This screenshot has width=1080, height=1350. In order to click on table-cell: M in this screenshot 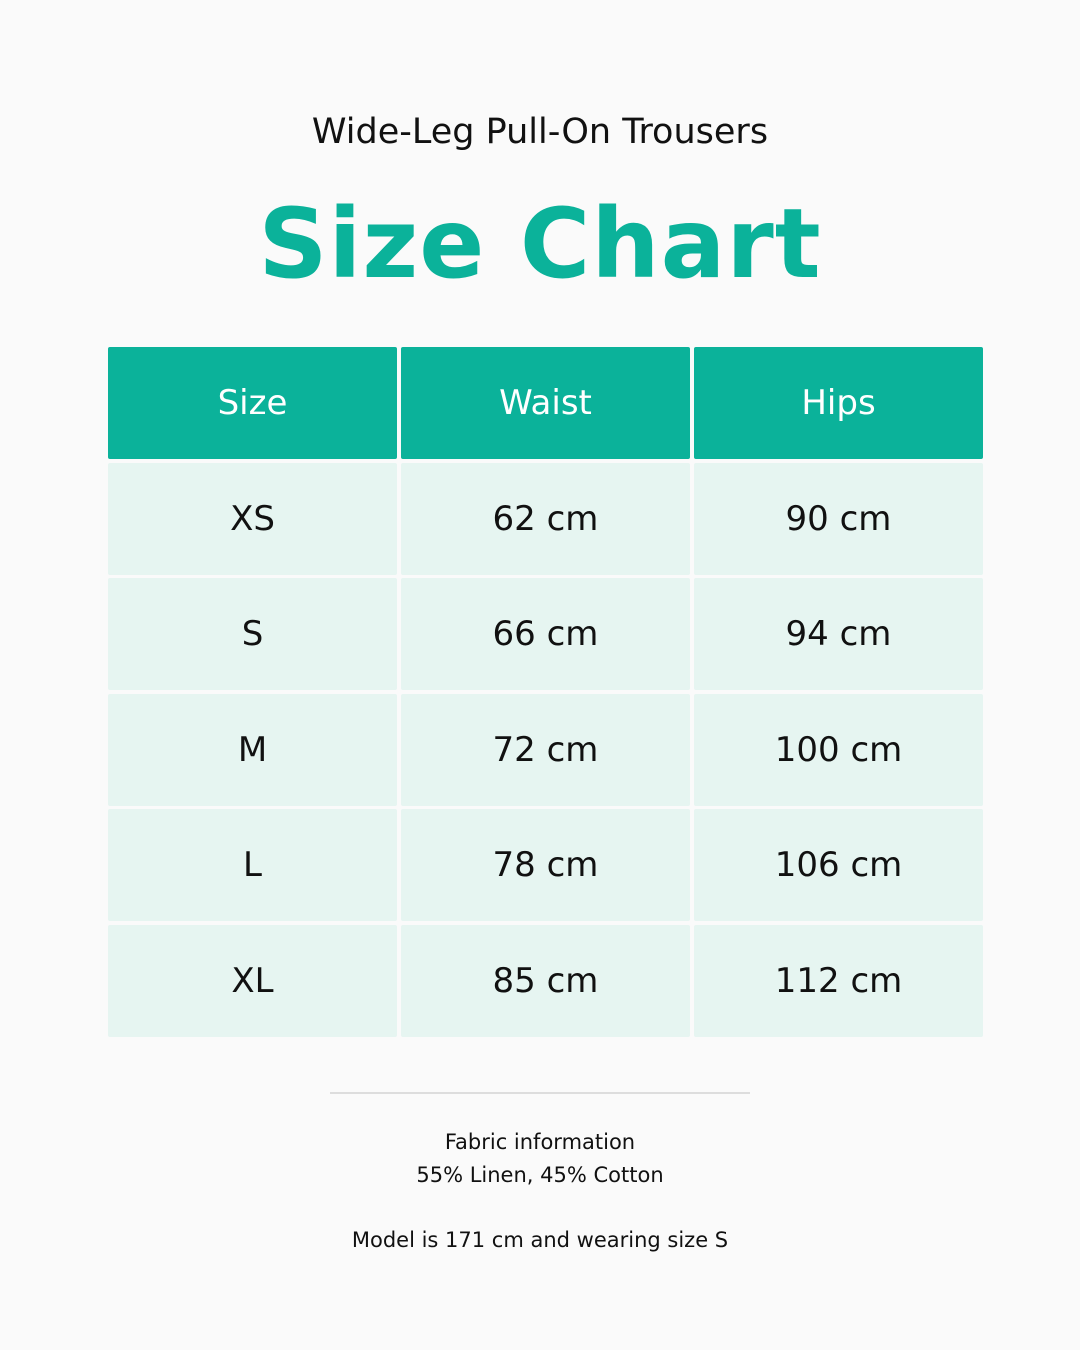, I will do `click(252, 749)`.